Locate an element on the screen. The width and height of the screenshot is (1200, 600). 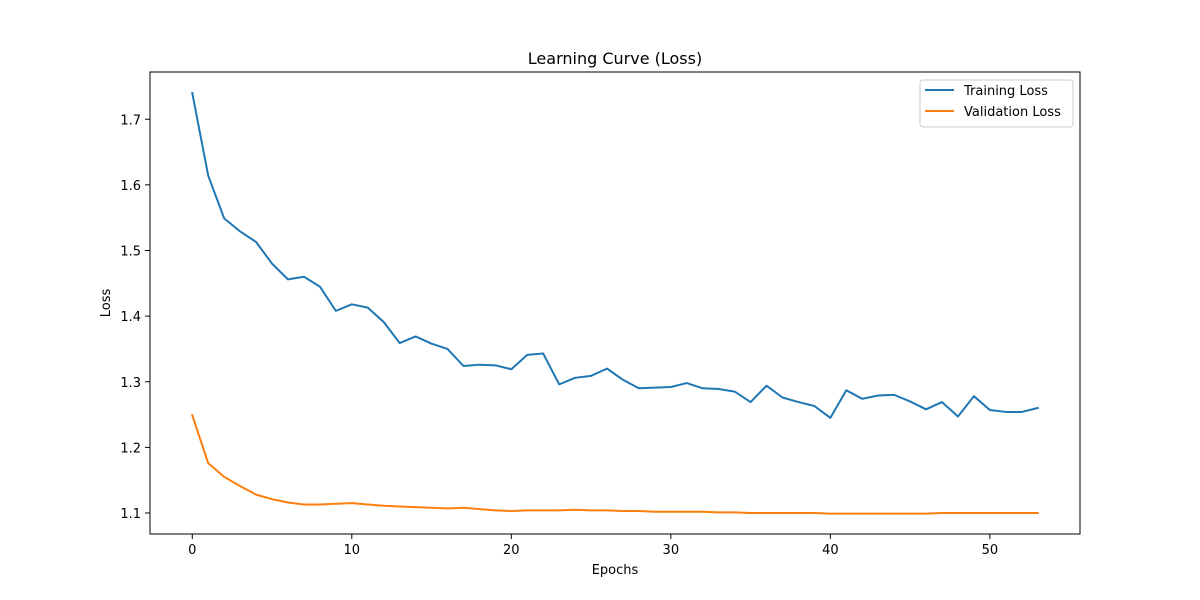
y-tick-label: 1.6 is located at coordinates (130, 186).